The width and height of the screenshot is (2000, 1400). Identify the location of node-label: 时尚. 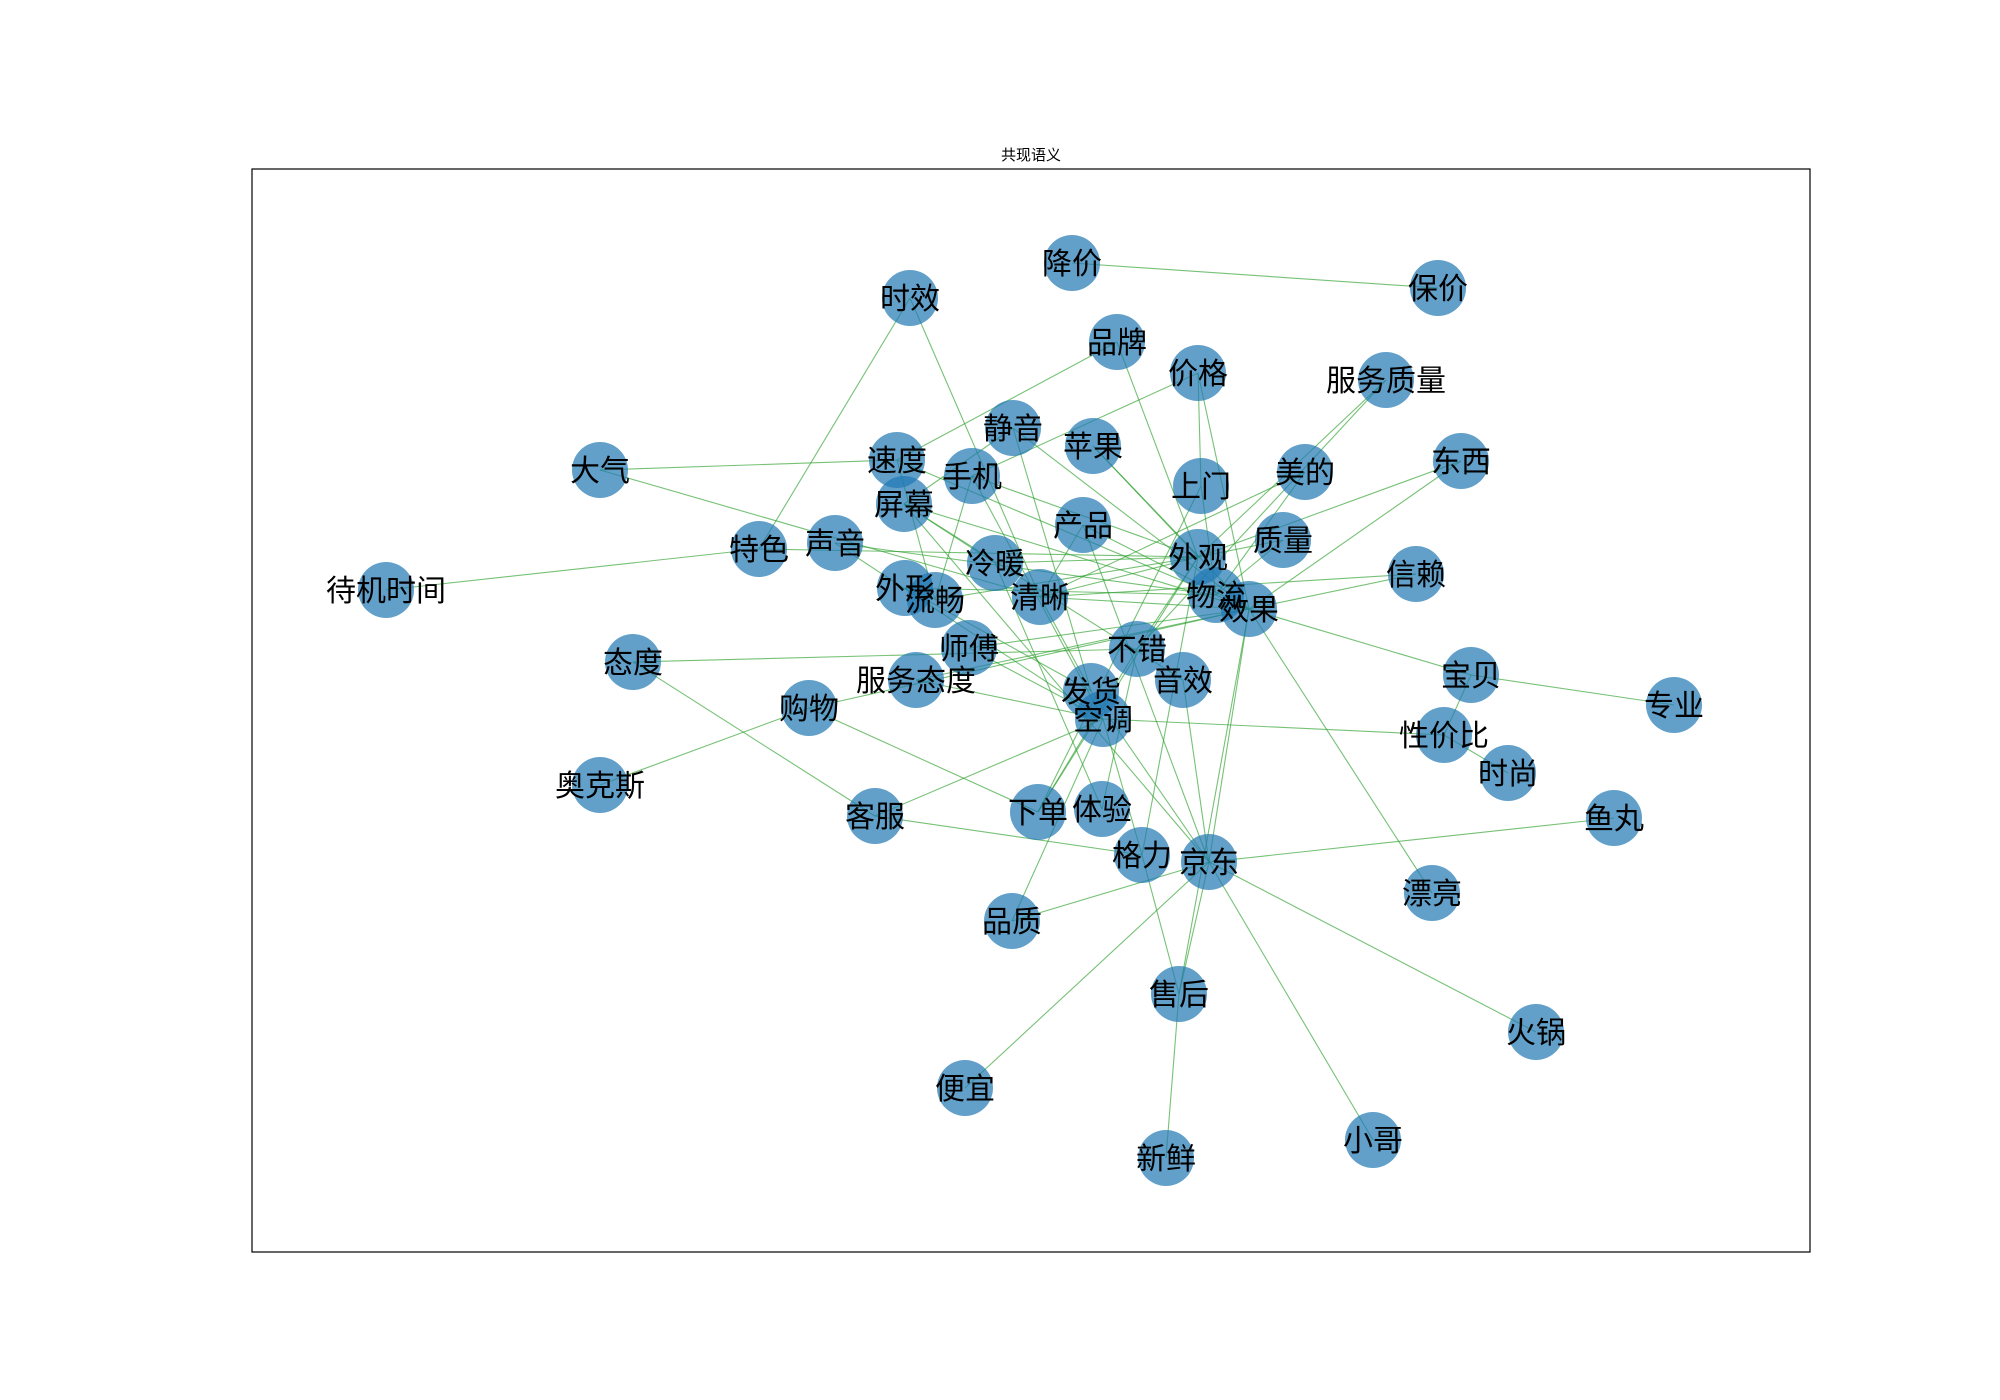
(1508, 774).